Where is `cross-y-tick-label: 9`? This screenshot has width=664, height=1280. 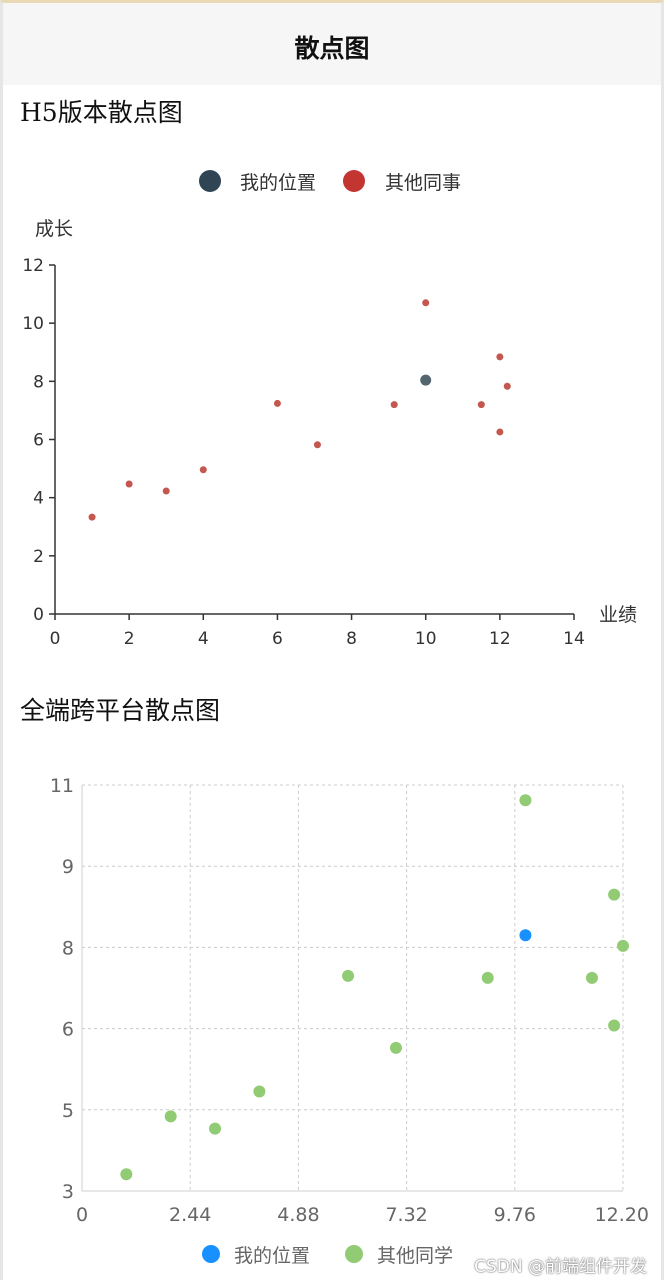
cross-y-tick-label: 9 is located at coordinates (68, 867).